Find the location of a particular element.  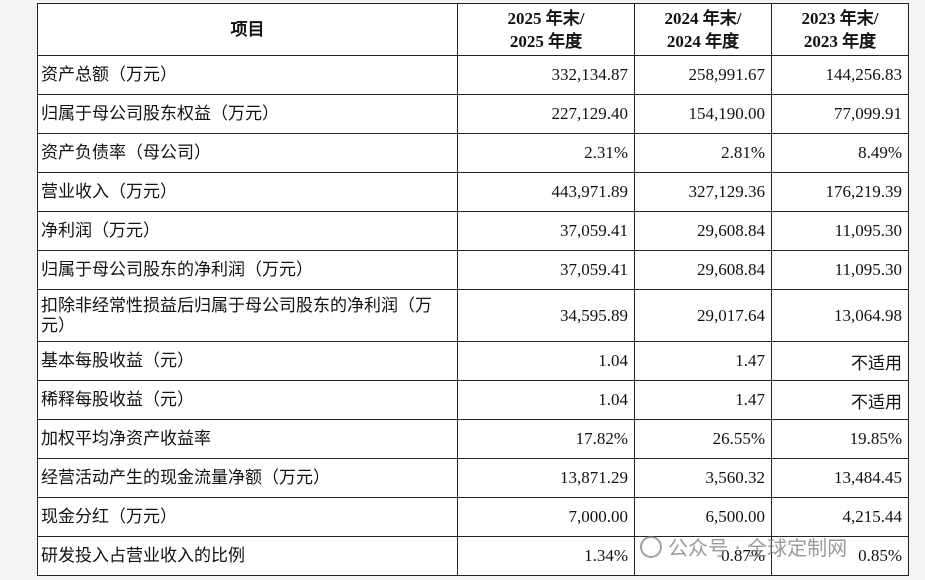

table-row: 资产负债率（母公司） 2.31% 2.81% 8.49% is located at coordinates (473, 153).